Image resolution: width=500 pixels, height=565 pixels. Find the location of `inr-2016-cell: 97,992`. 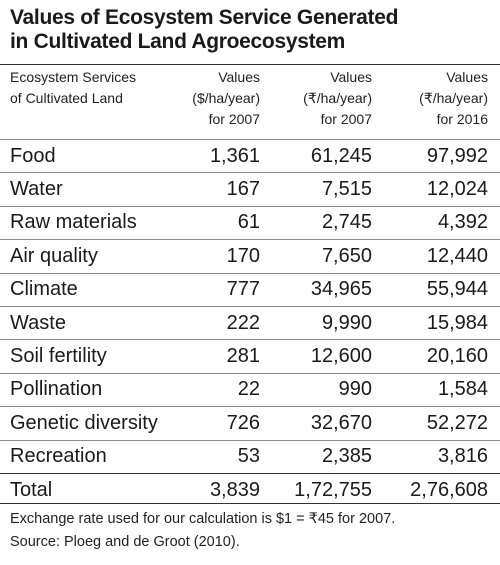

inr-2016-cell: 97,992 is located at coordinates (443, 155).